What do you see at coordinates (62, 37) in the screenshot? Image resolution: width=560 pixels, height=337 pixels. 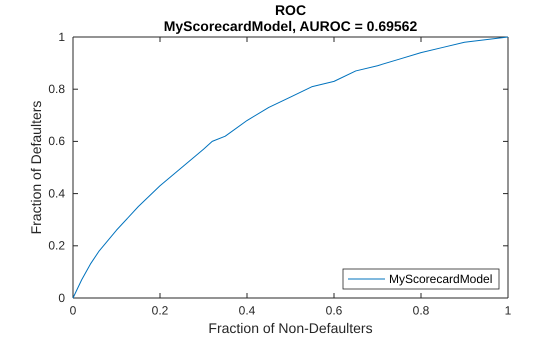 I see `y-tick-label: 1` at bounding box center [62, 37].